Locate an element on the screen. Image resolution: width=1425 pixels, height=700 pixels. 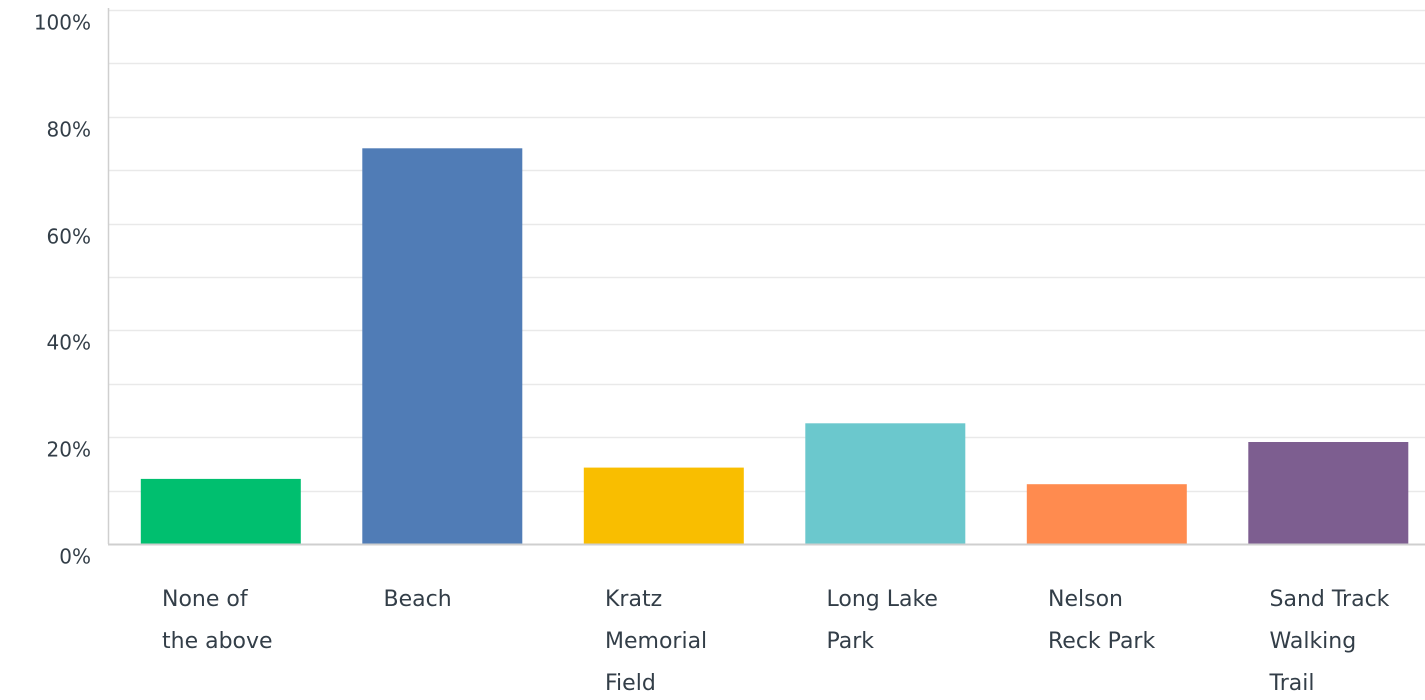
x-category-label-line: Beach is located at coordinates (418, 599).